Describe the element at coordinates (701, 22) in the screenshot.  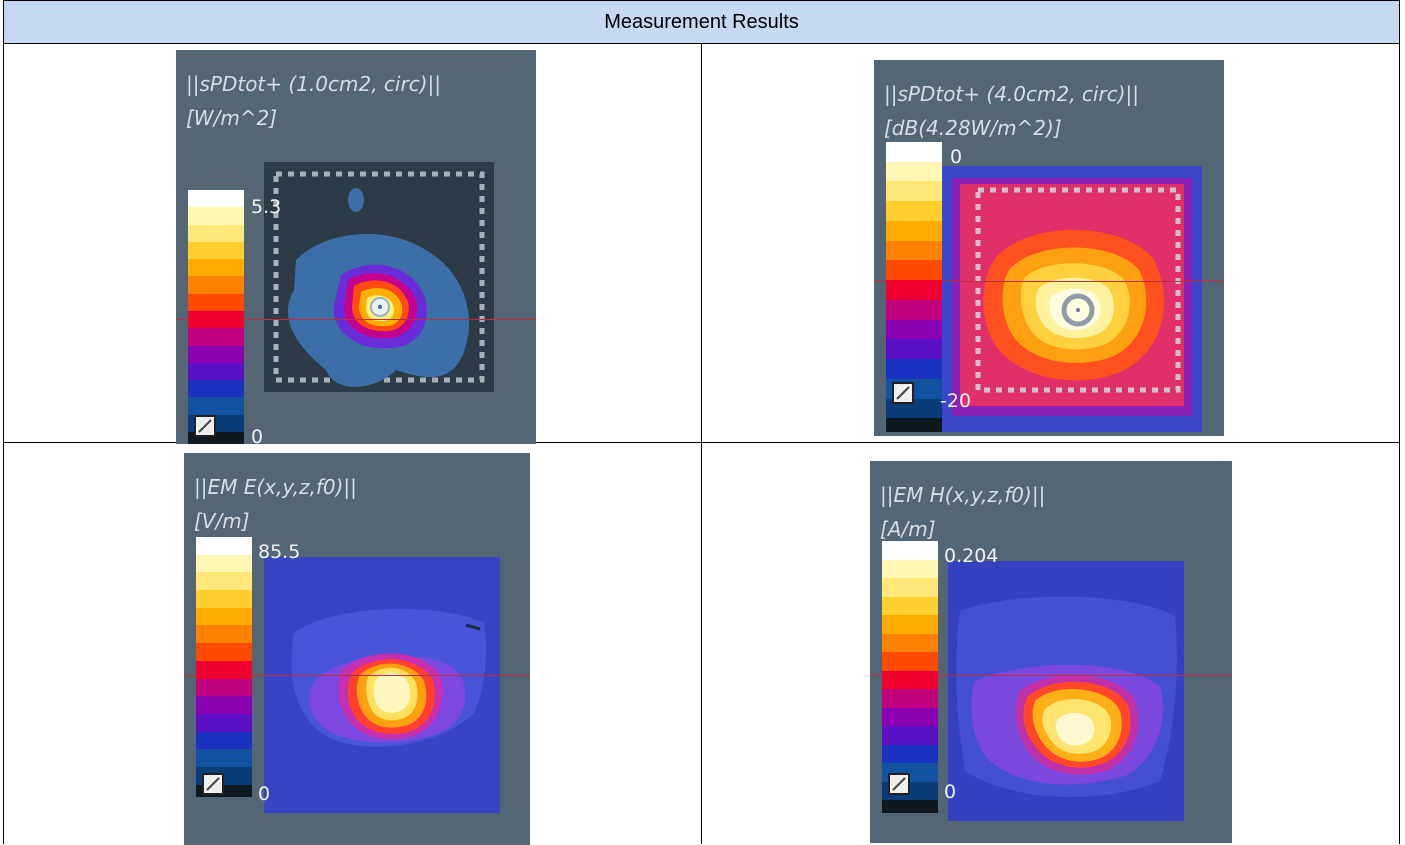
I see `table-header: Measurement Results` at that location.